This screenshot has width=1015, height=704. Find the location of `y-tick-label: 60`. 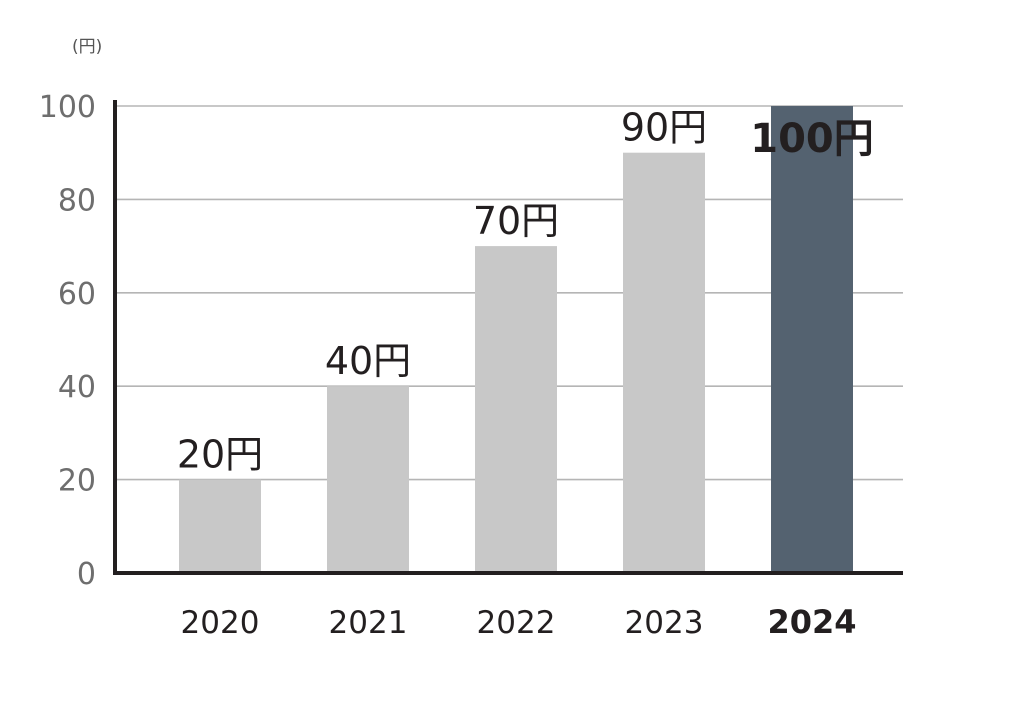

y-tick-label: 60 is located at coordinates (77, 294).